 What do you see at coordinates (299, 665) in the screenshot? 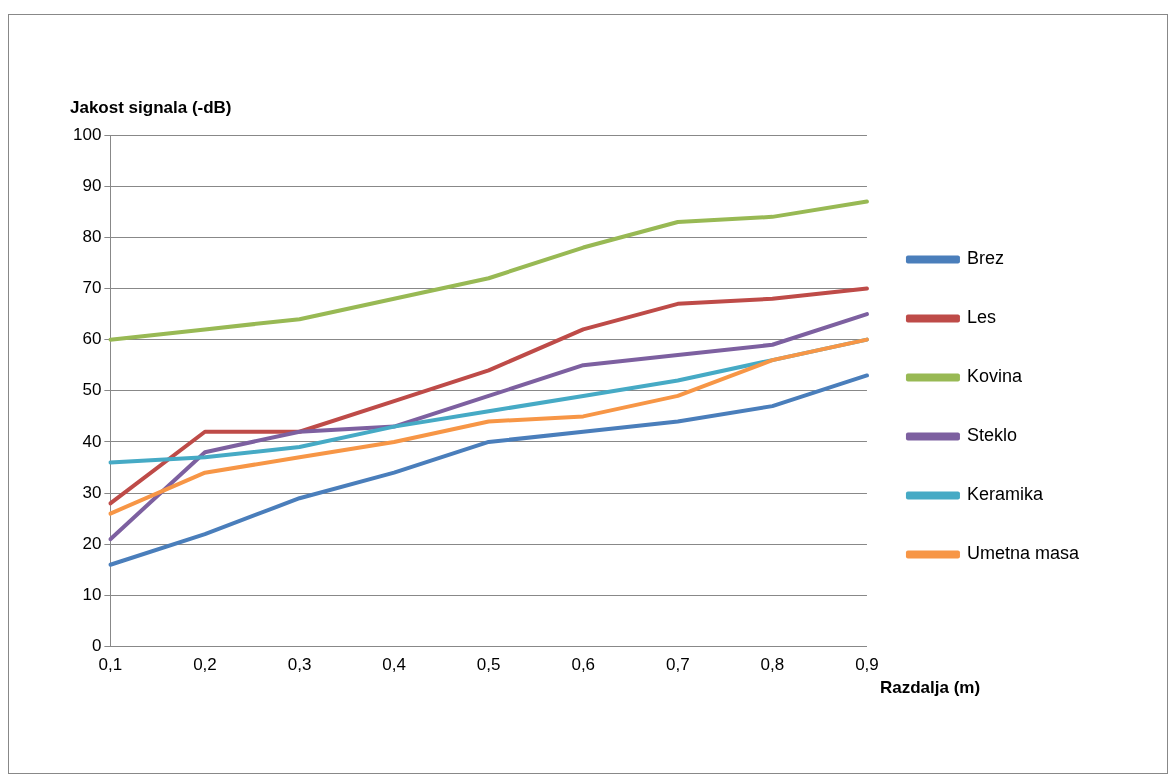
I see `x-tick-label: 0,3` at bounding box center [299, 665].